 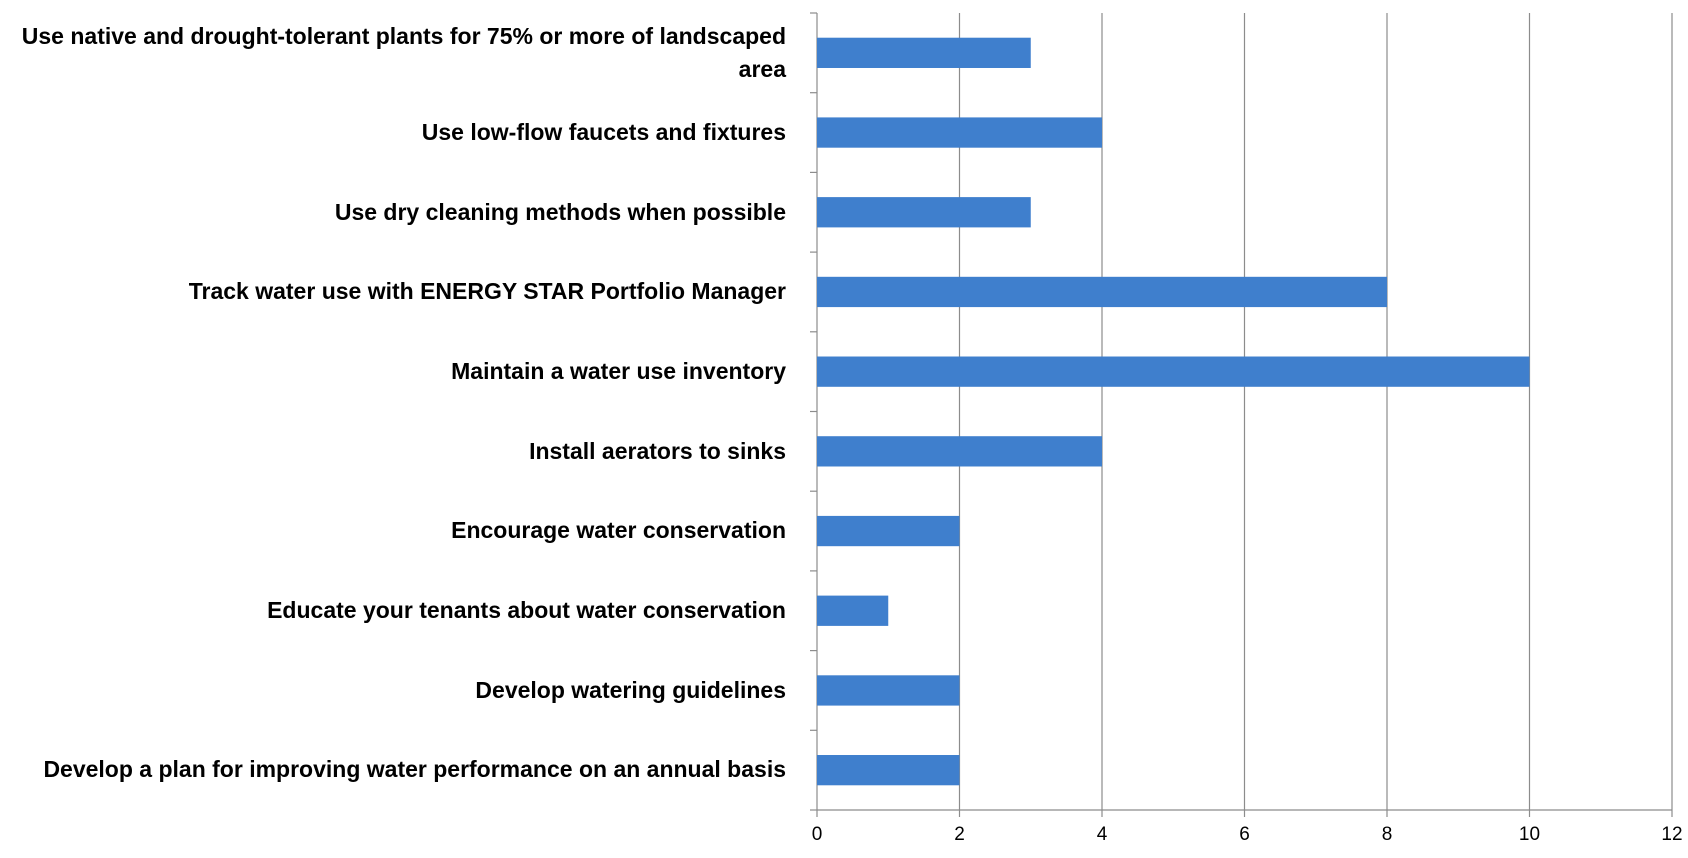 What do you see at coordinates (560, 211) in the screenshot?
I see `y-tick-label: Use dry cleaning methods when possible` at bounding box center [560, 211].